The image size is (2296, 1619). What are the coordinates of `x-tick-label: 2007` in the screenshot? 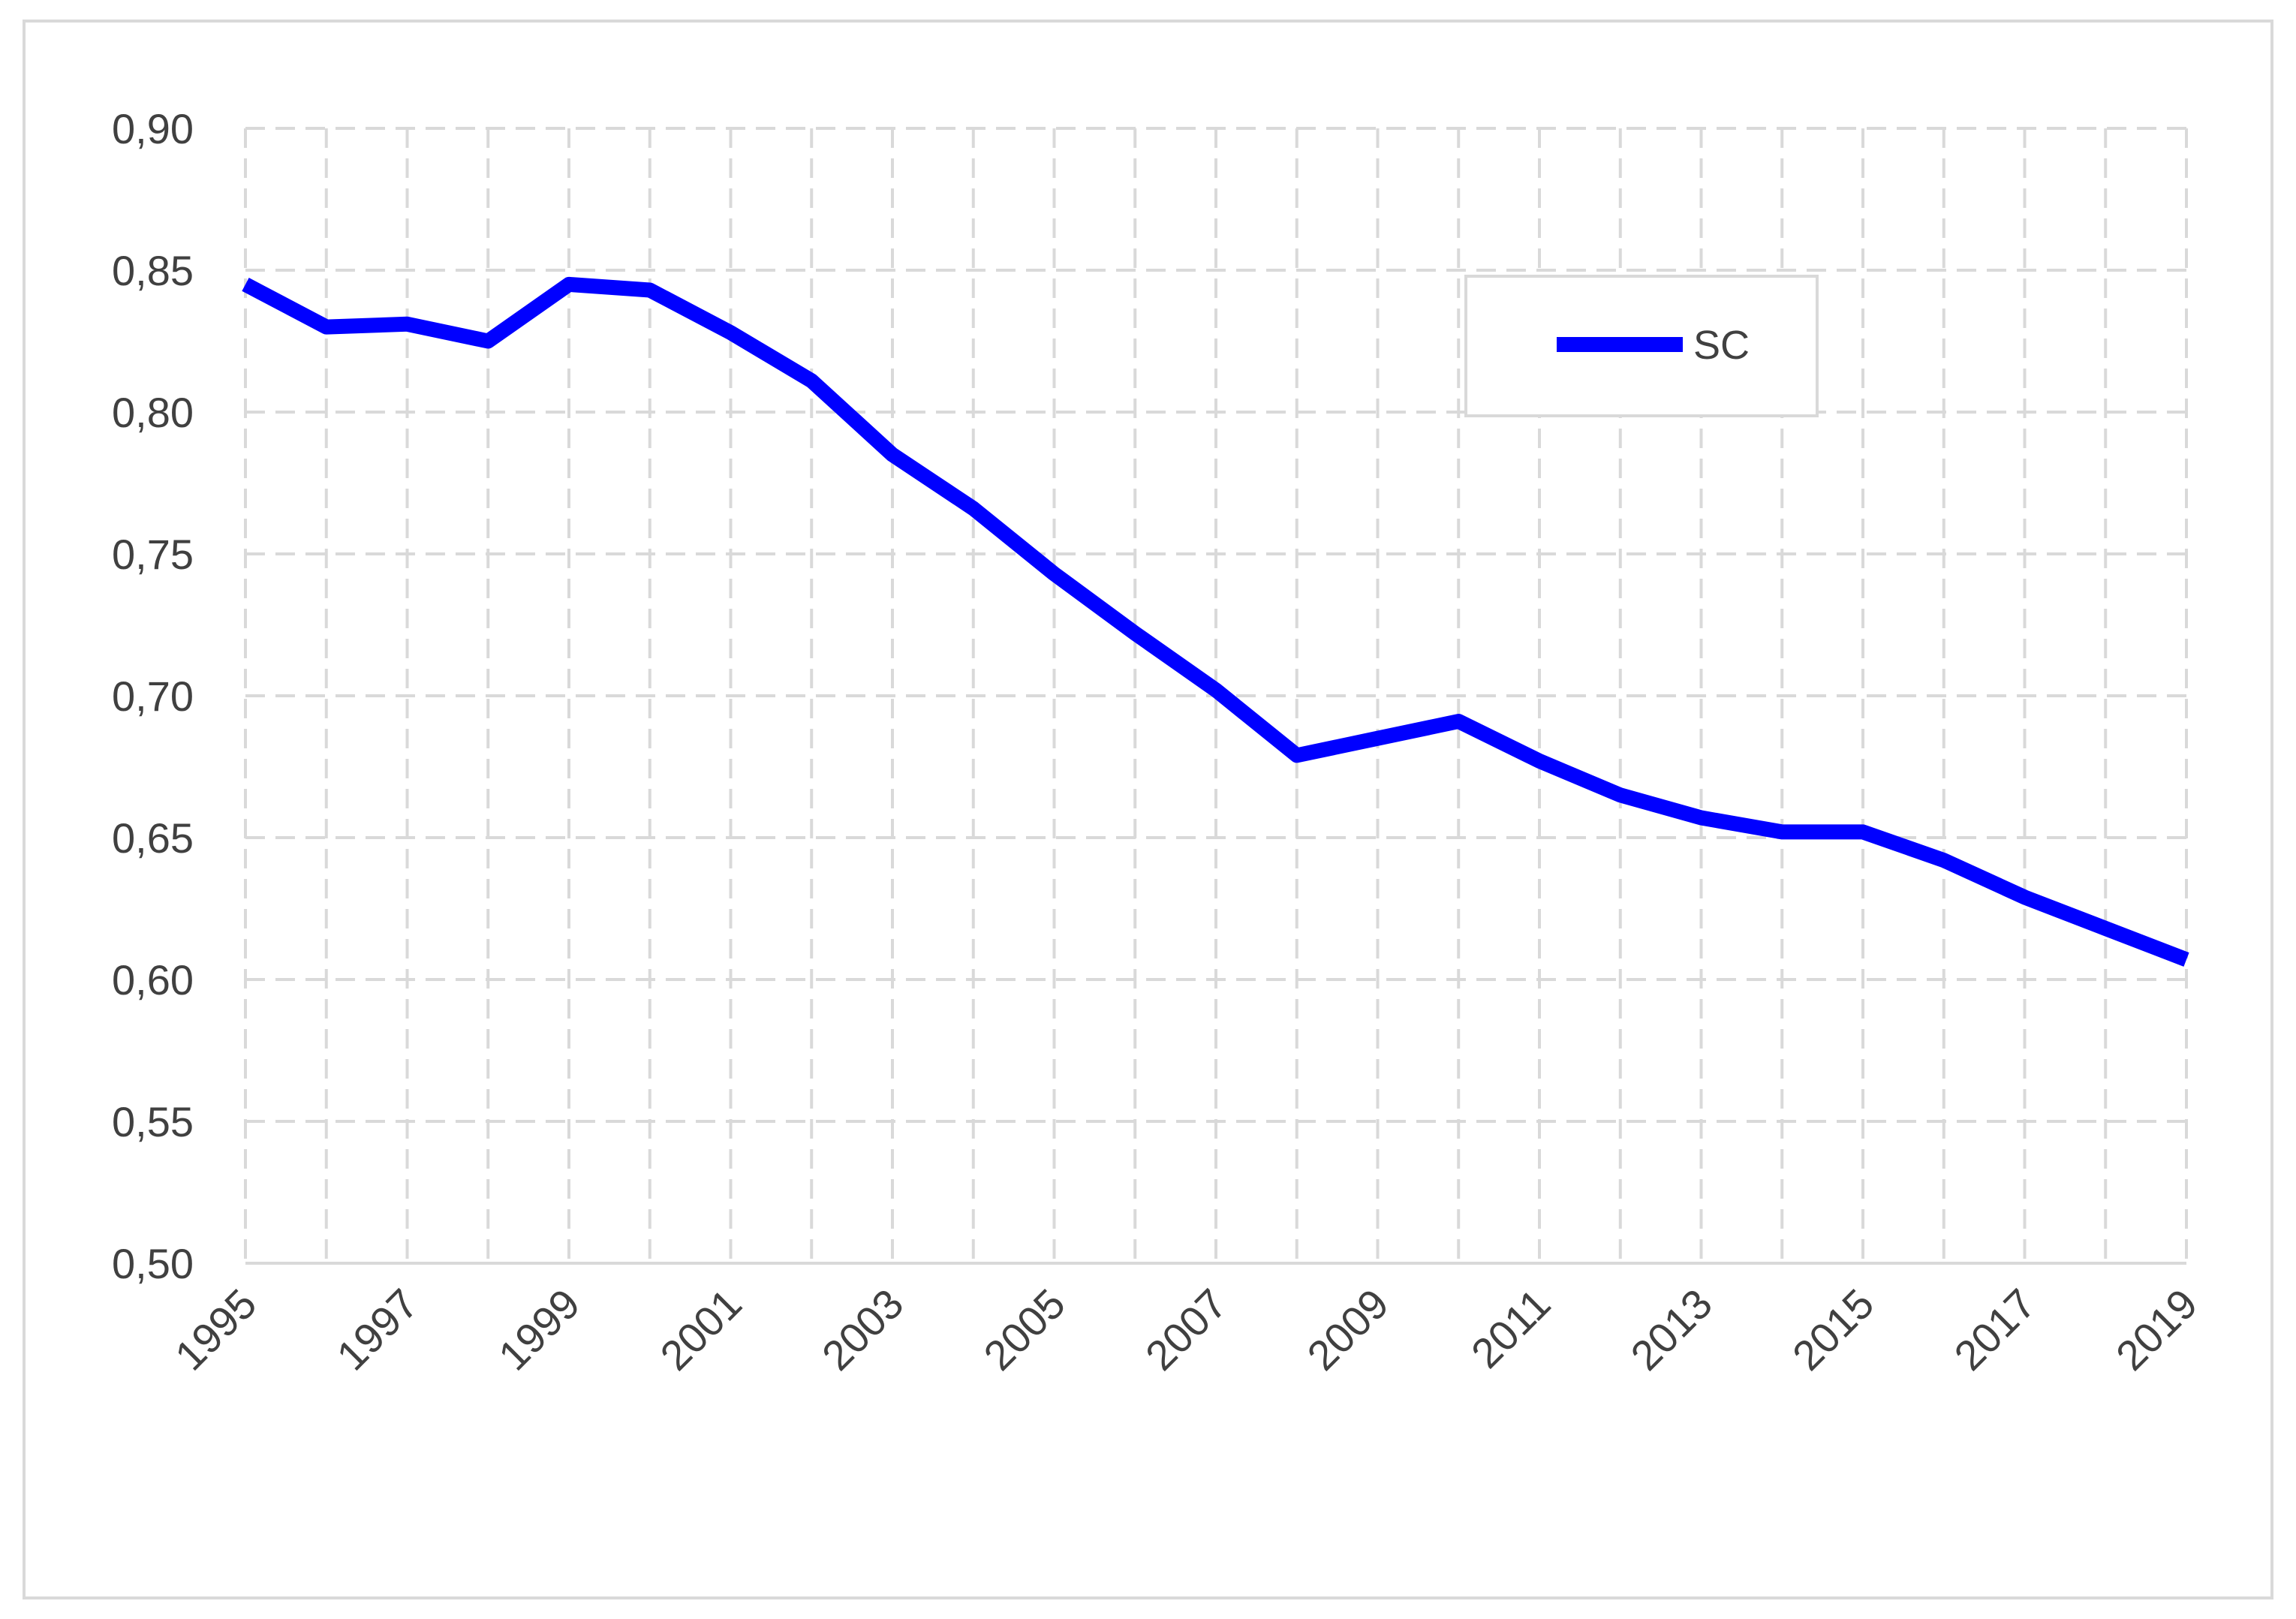 It's located at (1186, 1330).